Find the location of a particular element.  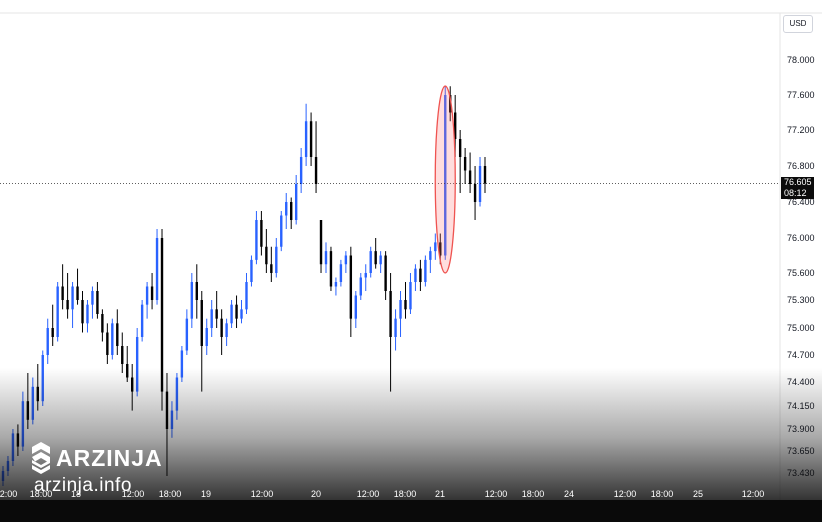

time-tick-label: 25 is located at coordinates (698, 494).